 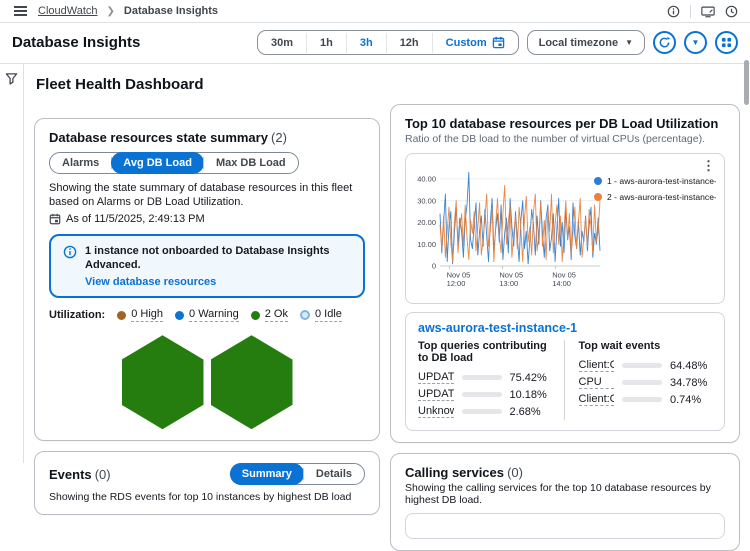 What do you see at coordinates (565, 526) in the screenshot?
I see `calling-services-empty-box` at bounding box center [565, 526].